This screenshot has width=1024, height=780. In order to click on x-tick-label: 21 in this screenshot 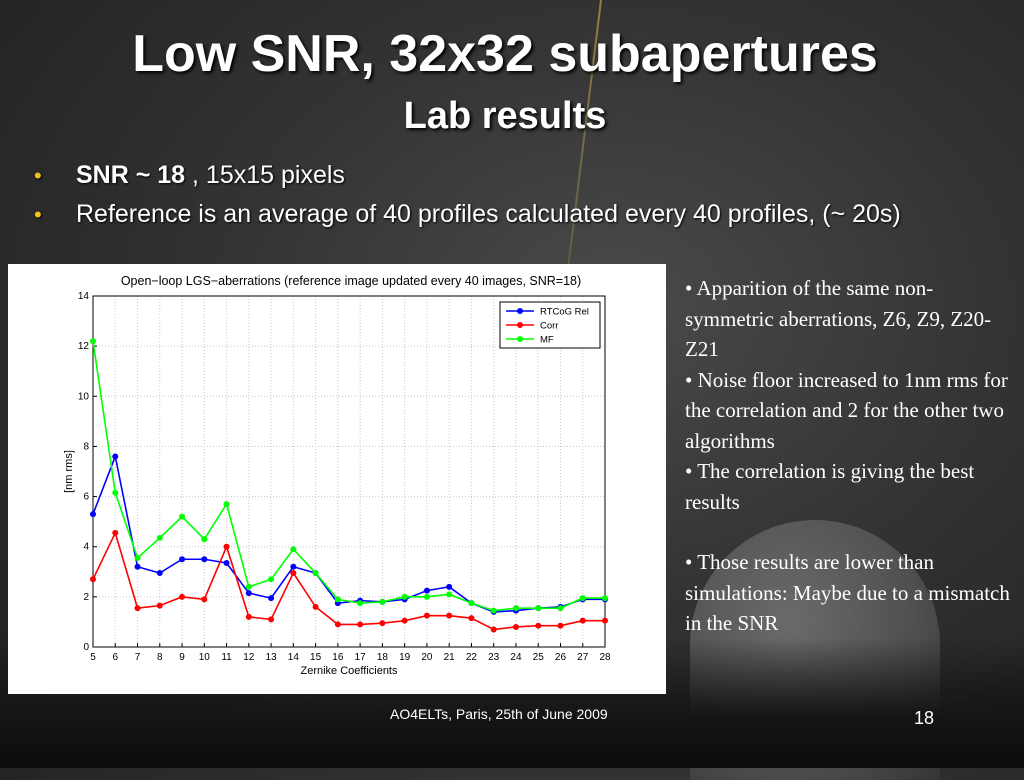, I will do `click(450, 657)`.